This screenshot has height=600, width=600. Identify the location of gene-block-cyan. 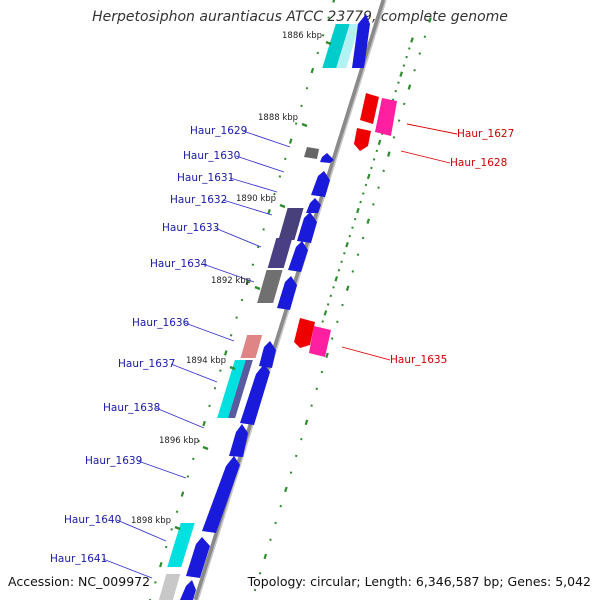
(336, 46).